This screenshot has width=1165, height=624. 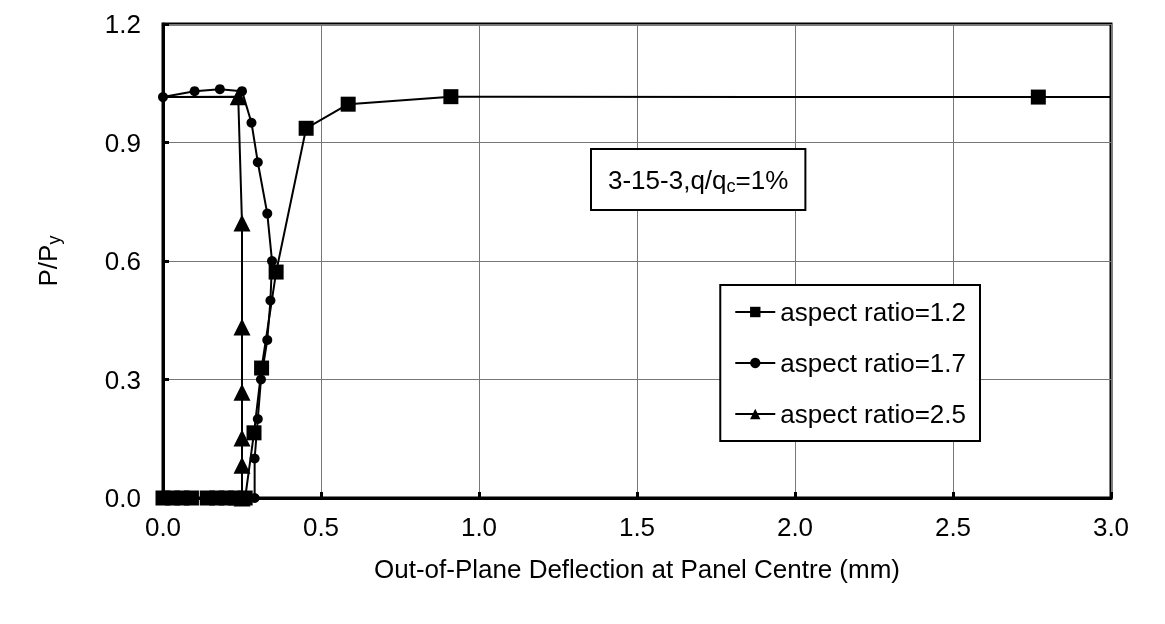 I want to click on y-tick-label: 0.9, so click(x=122, y=142).